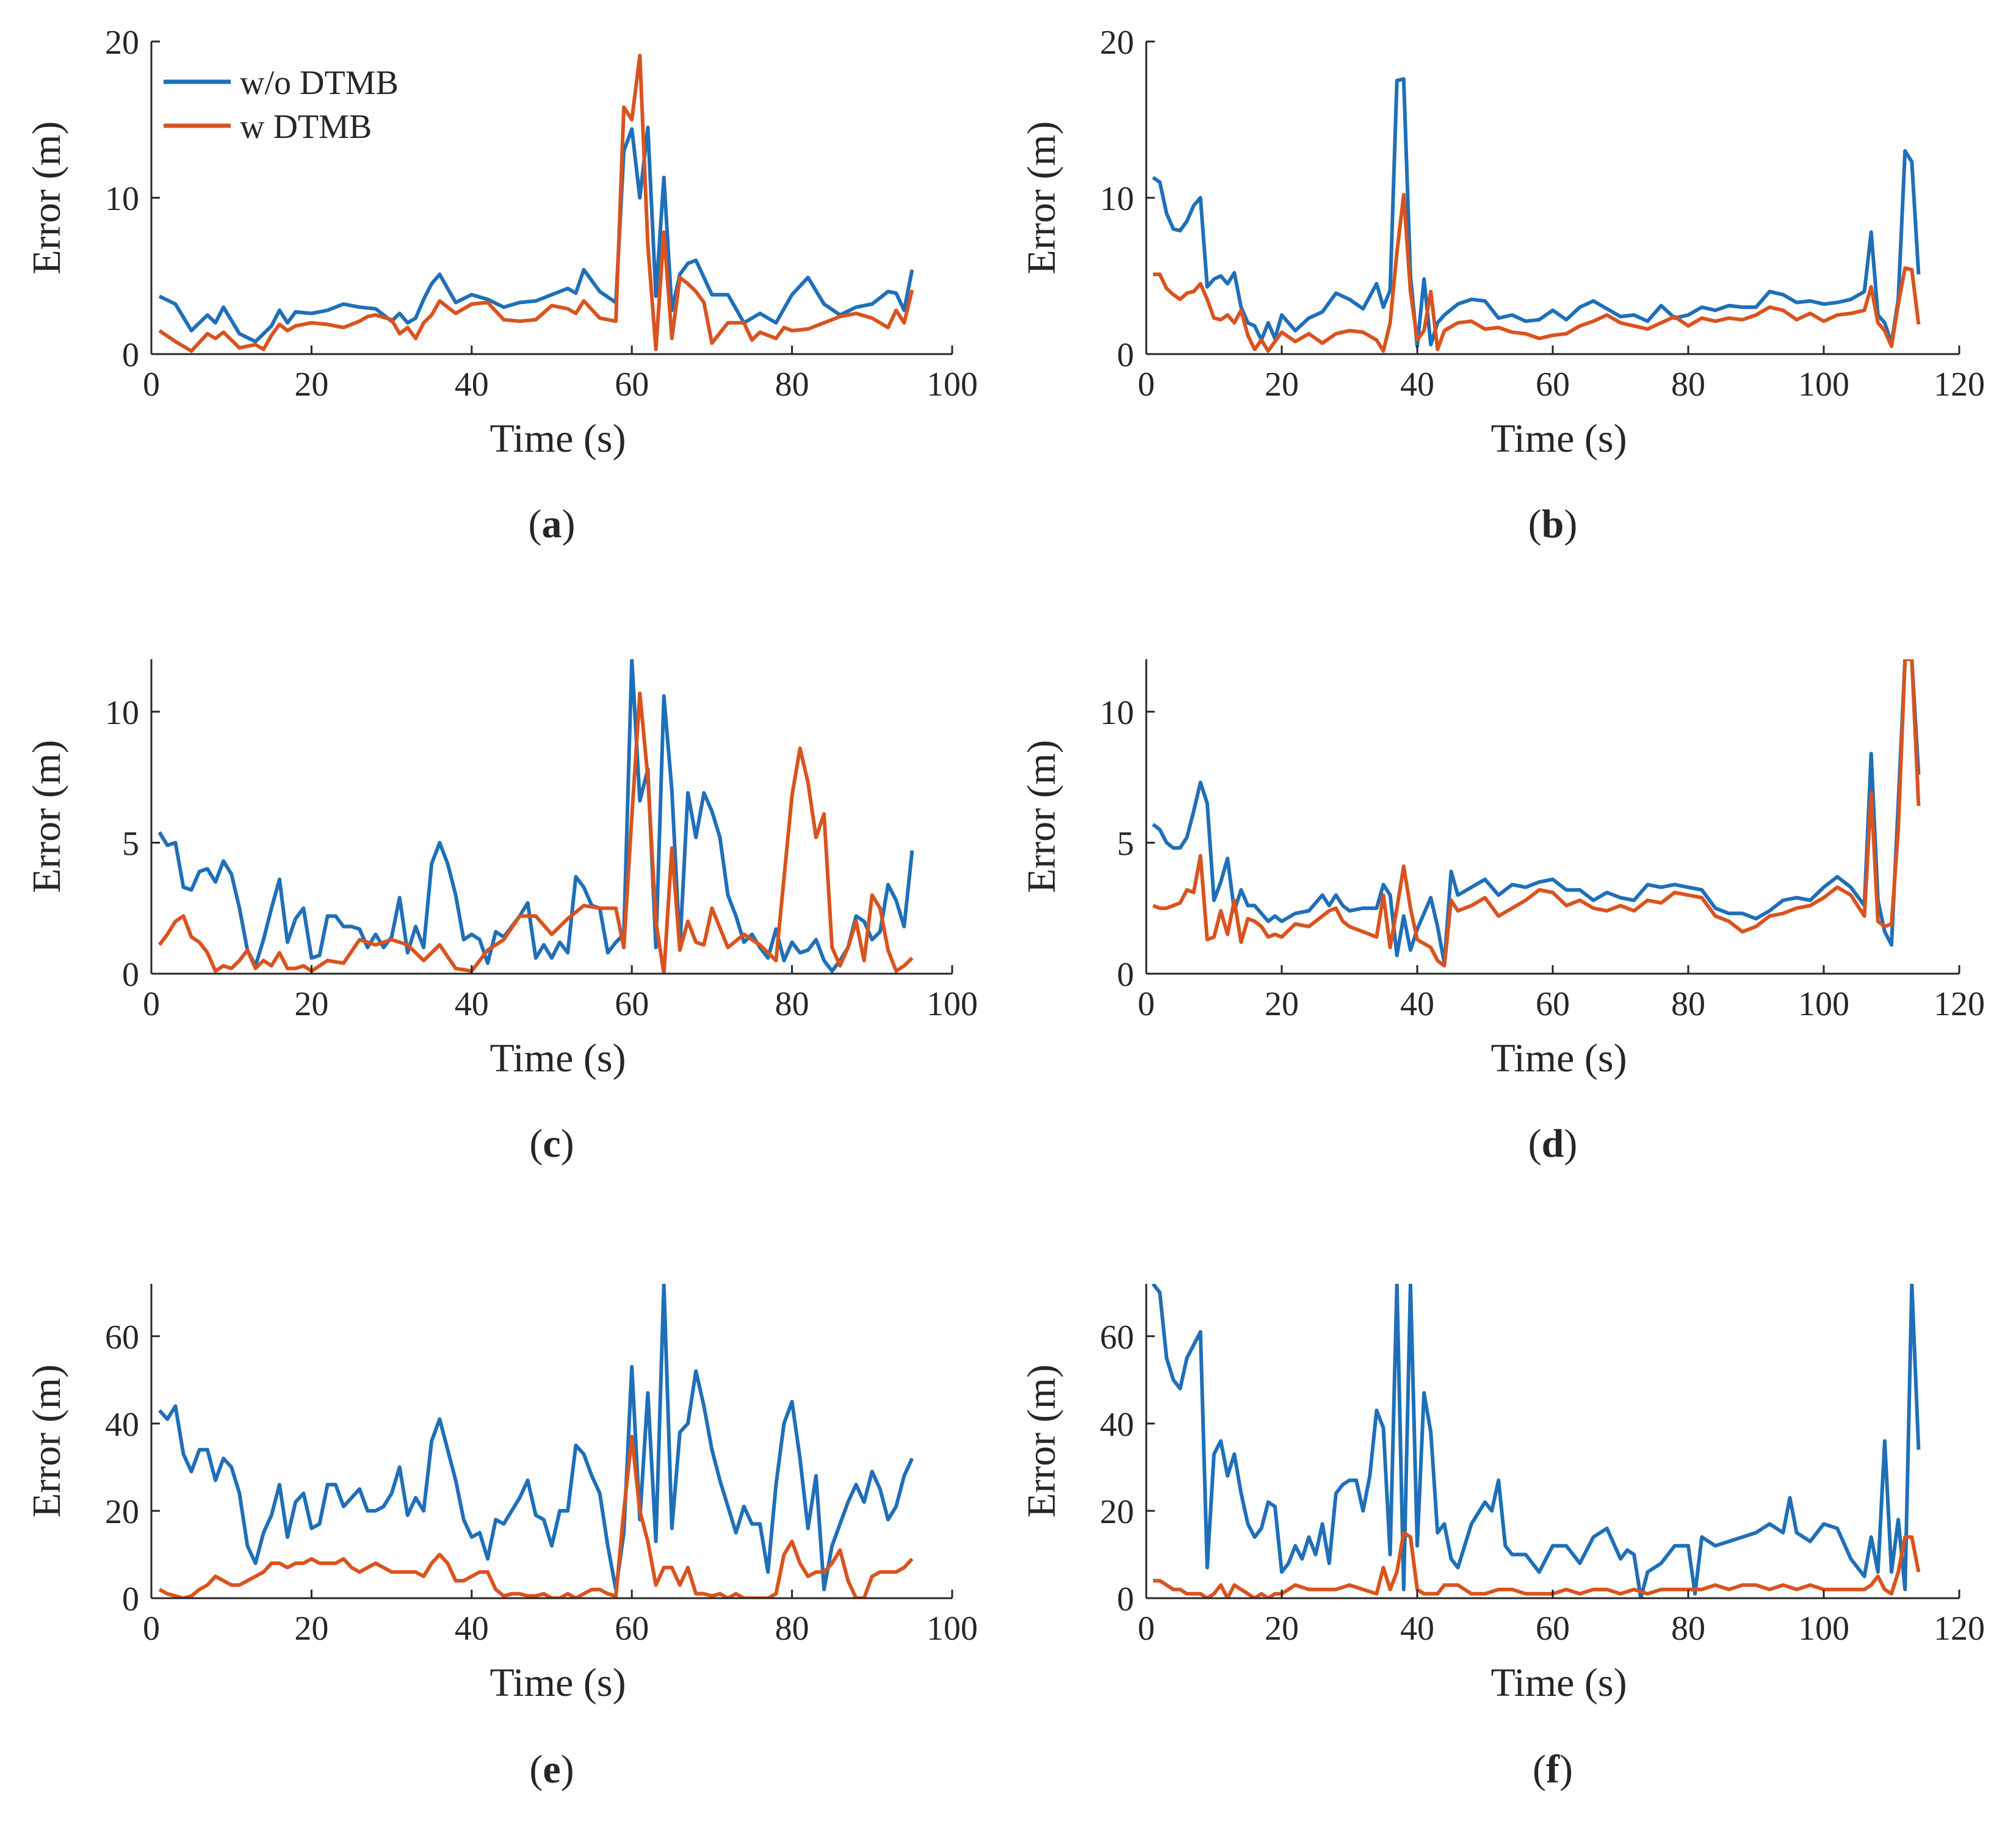 This screenshot has height=1821, width=2016. I want to click on legend-label-with: w DTMB, so click(306, 127).